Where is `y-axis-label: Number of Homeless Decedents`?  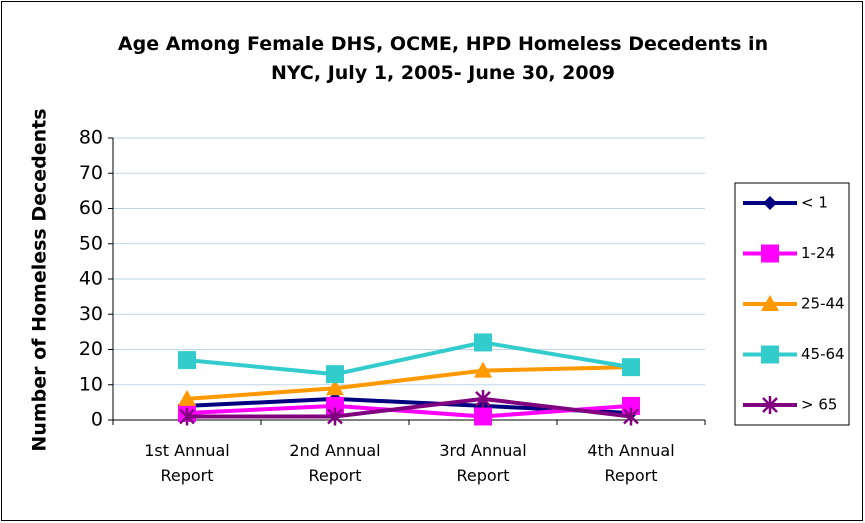 y-axis-label: Number of Homeless Decedents is located at coordinates (40, 279).